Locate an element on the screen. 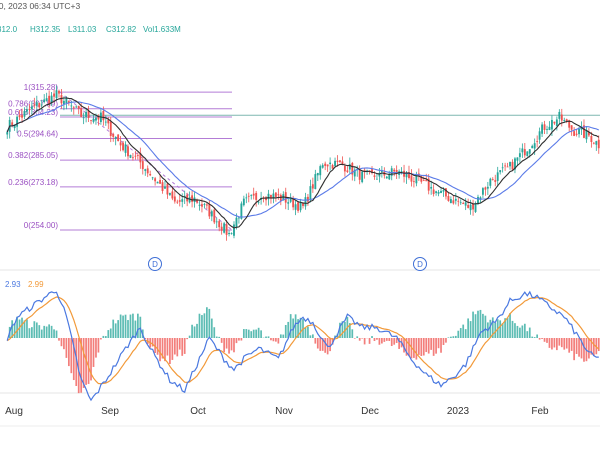 This screenshot has width=600, height=455. fib-label-1: 0.786(307.89) is located at coordinates (33, 104).